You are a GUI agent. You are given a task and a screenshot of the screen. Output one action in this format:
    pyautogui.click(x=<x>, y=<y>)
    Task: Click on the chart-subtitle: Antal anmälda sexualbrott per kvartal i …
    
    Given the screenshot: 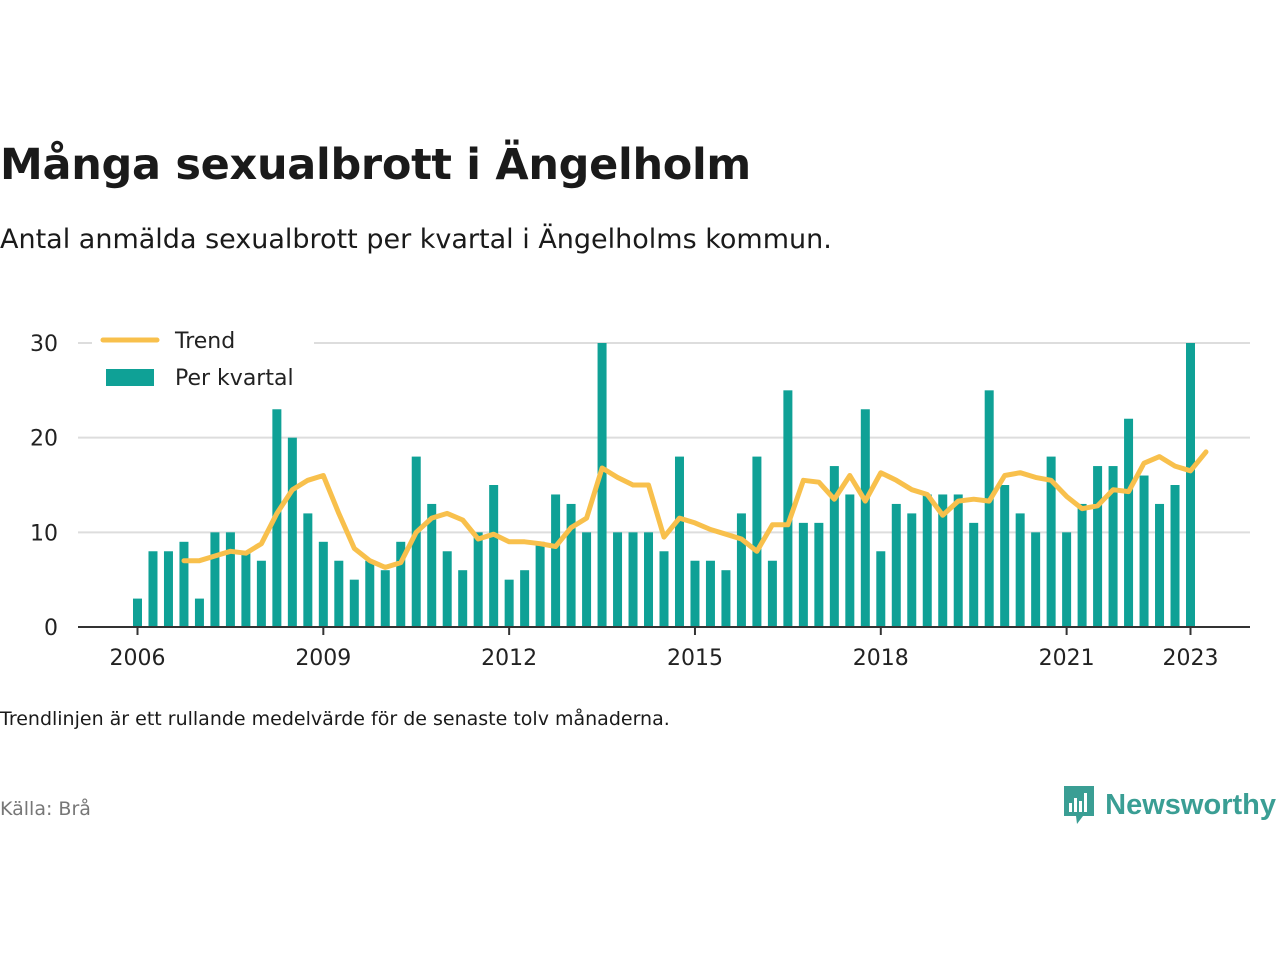 What is the action you would take?
    pyautogui.click(x=416, y=239)
    